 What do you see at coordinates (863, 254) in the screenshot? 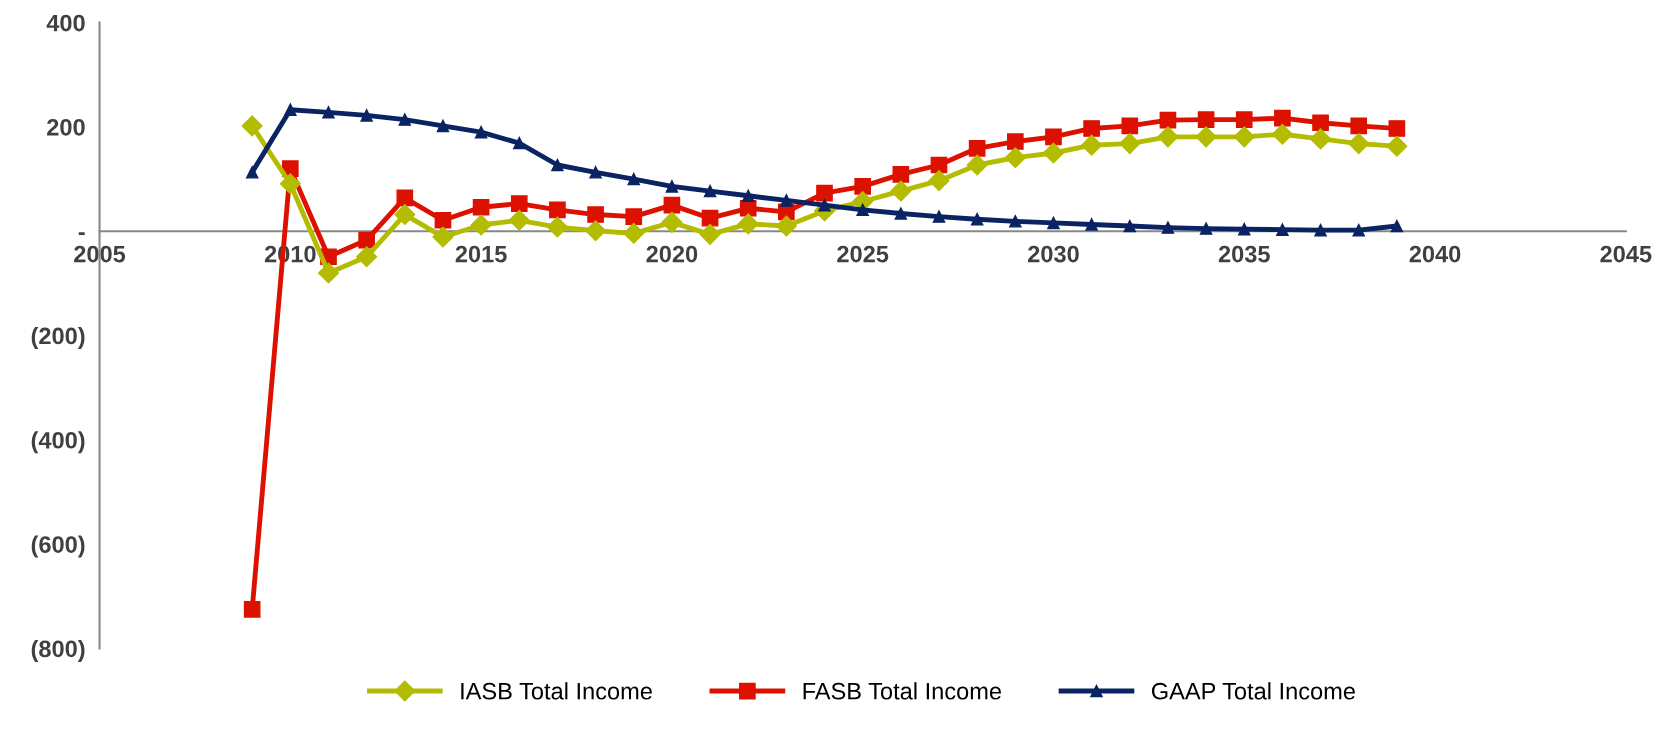
I see `x-tick-label: 2025` at bounding box center [863, 254].